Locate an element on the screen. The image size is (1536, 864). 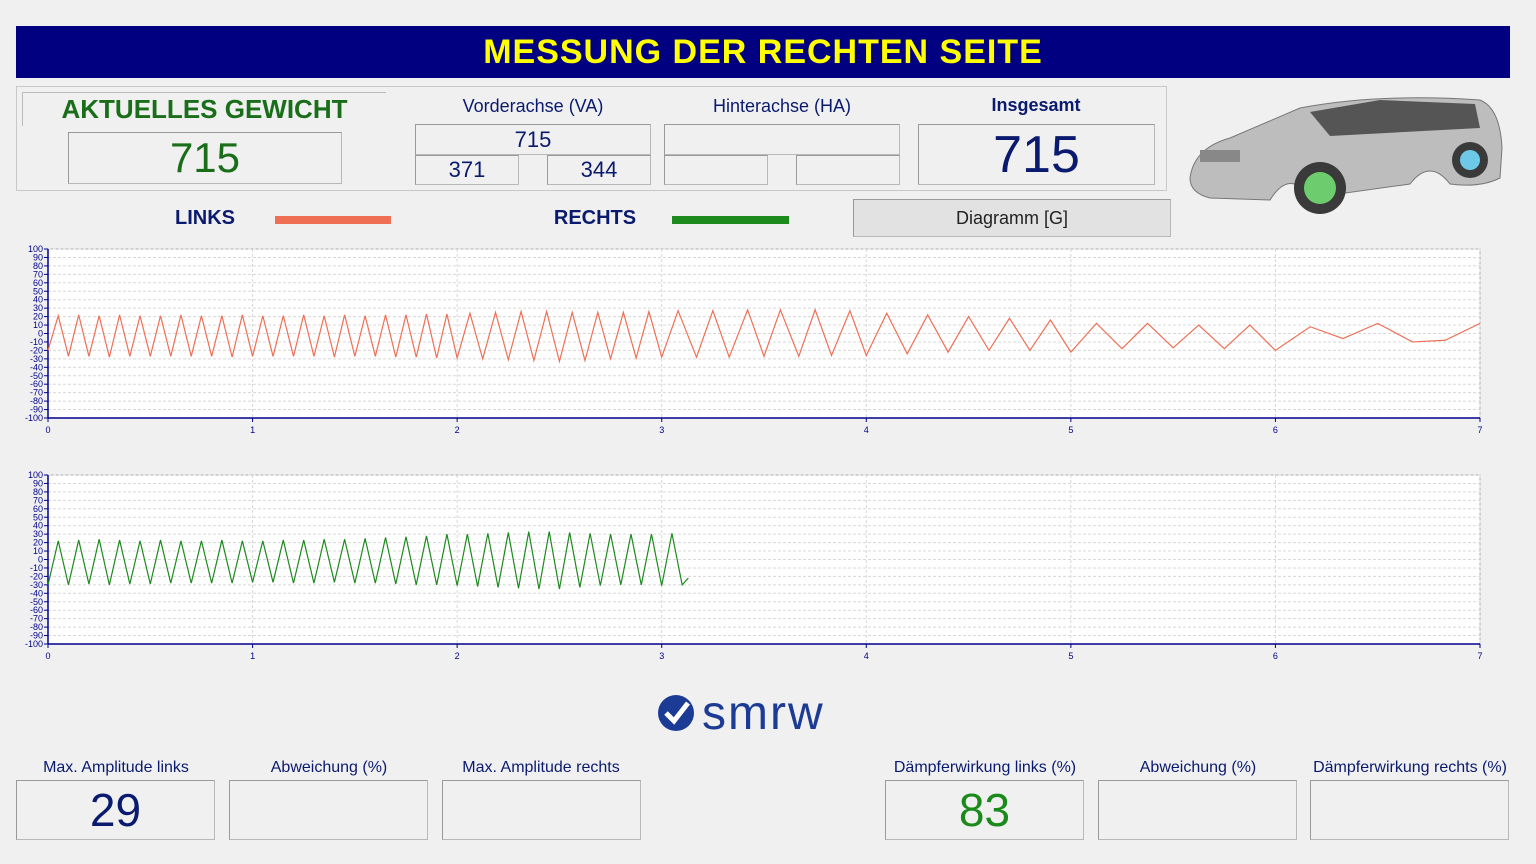
diagram-button: Diagramm [G] is located at coordinates (1012, 218).